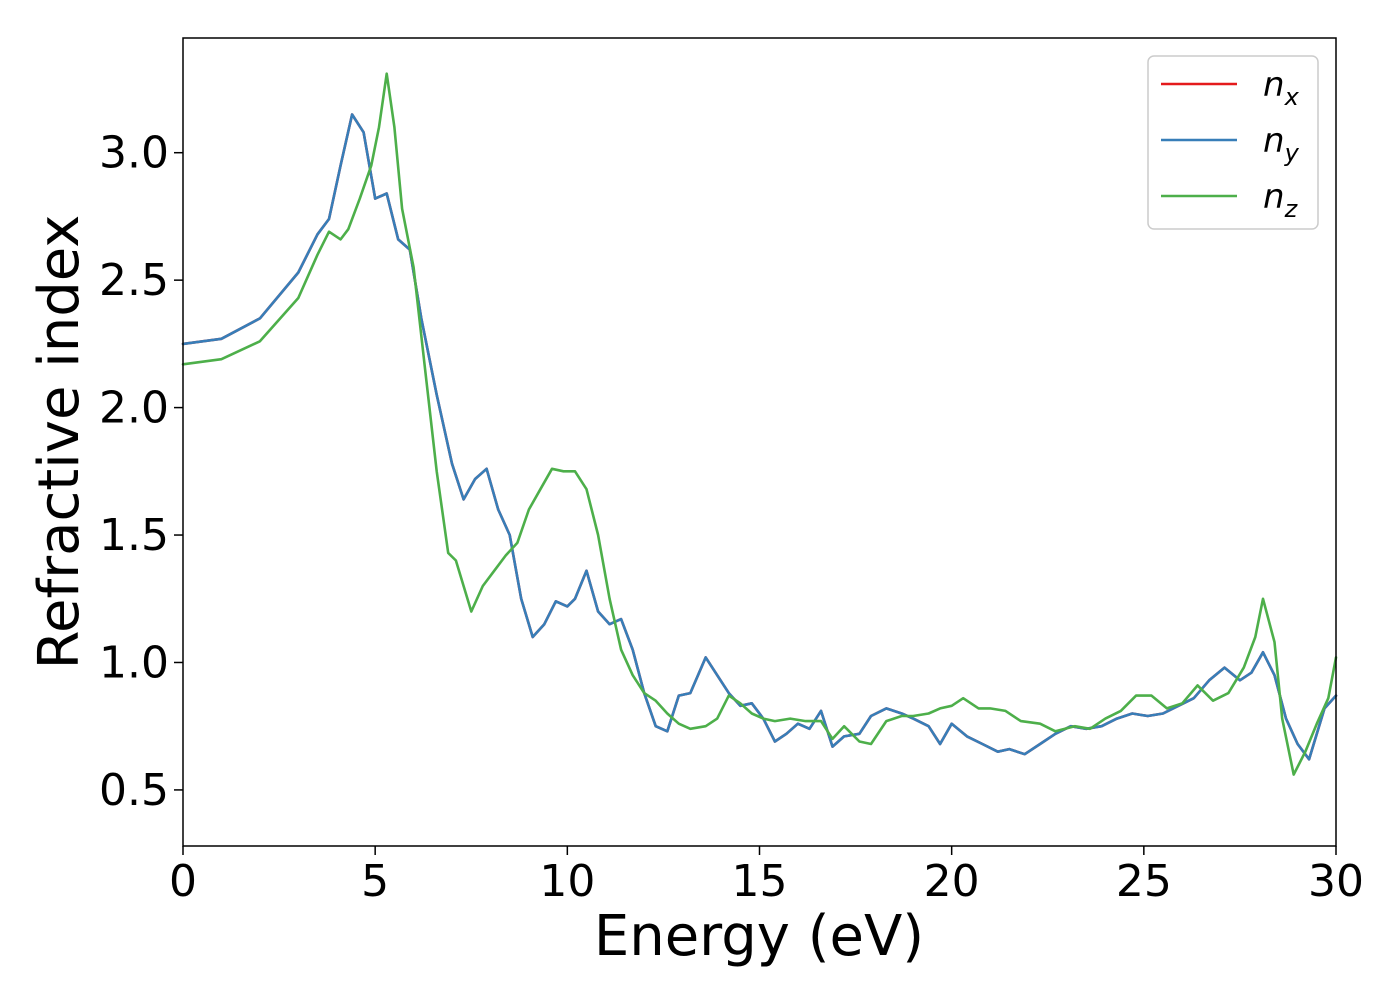 The height and width of the screenshot is (1000, 1400). What do you see at coordinates (134, 662) in the screenshot?
I see `y-tick-label: 1.0` at bounding box center [134, 662].